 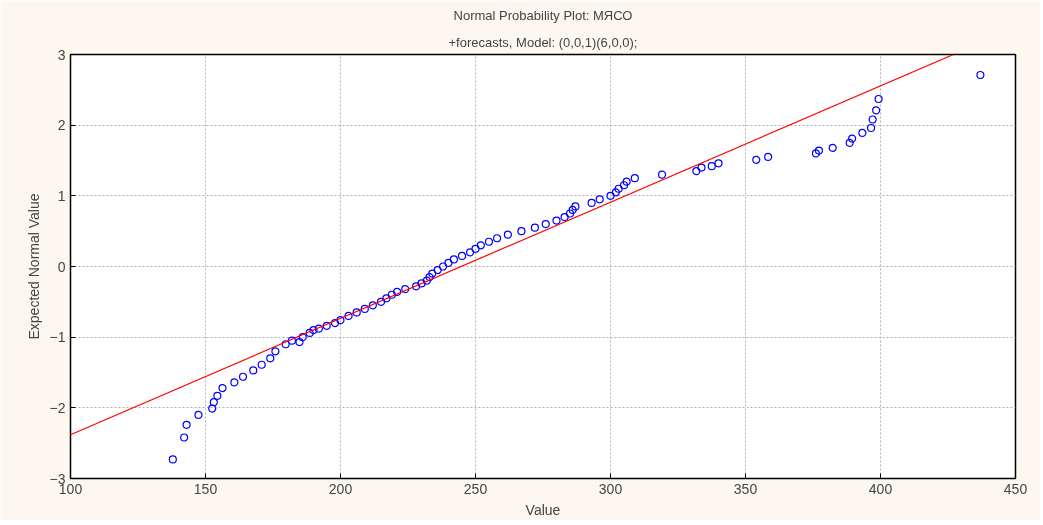 What do you see at coordinates (610, 488) in the screenshot?
I see `x-tick-label: 300` at bounding box center [610, 488].